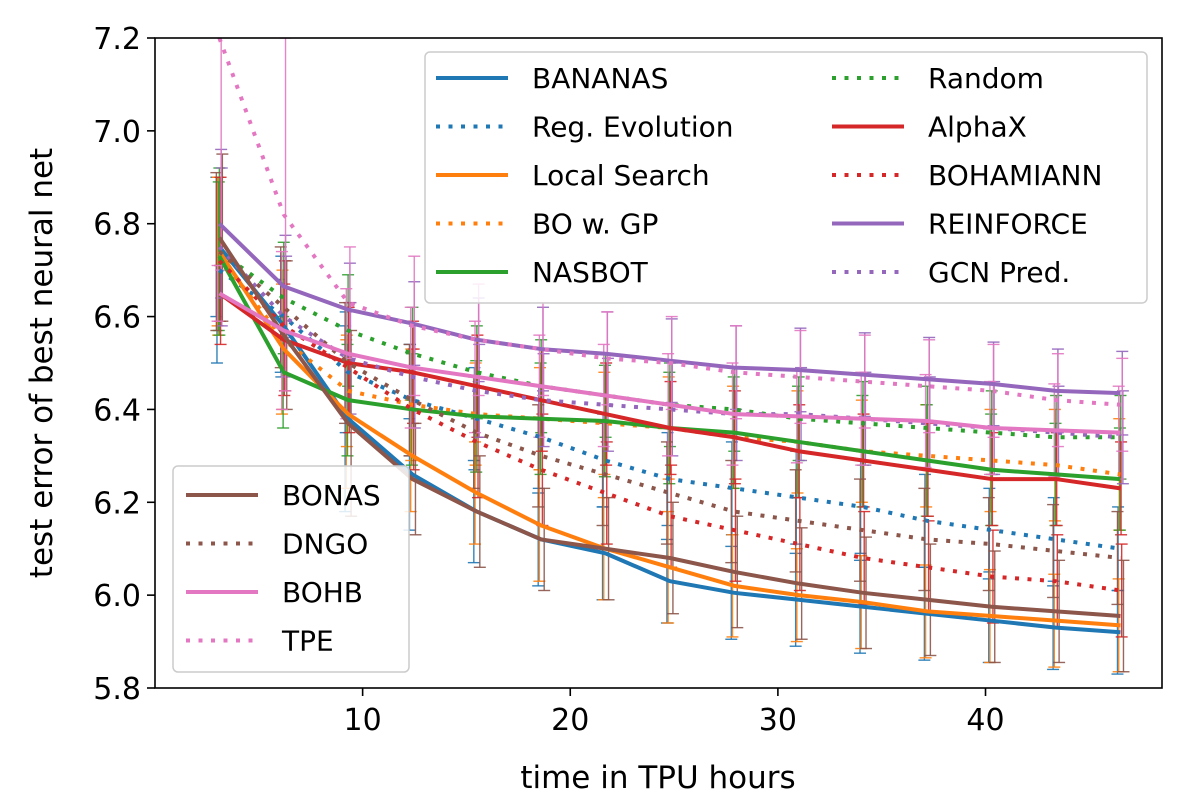 This screenshot has width=1190, height=808. I want to click on y-tick-label: 7.0, so click(117, 132).